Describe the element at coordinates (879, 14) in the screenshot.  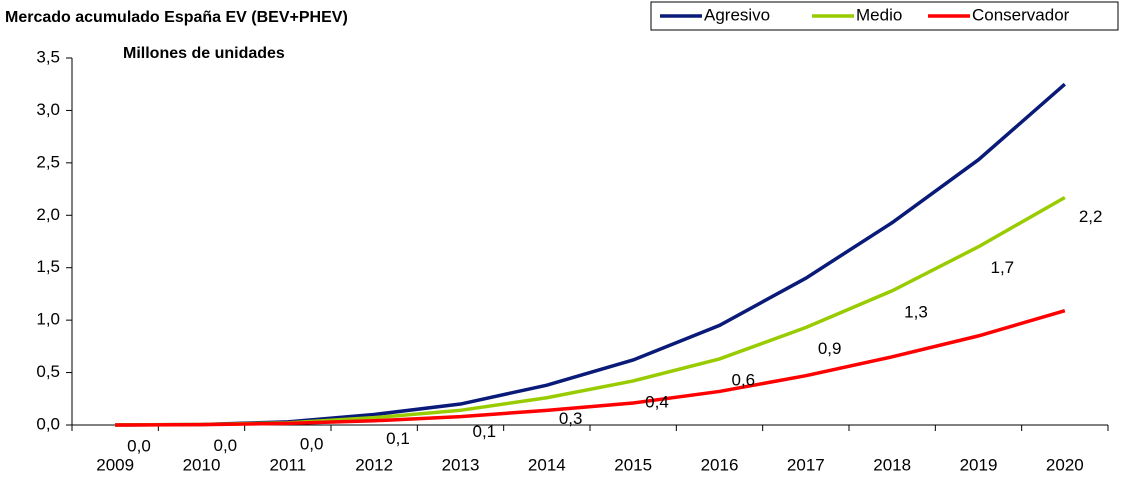
I see `legend-label: Medio` at that location.